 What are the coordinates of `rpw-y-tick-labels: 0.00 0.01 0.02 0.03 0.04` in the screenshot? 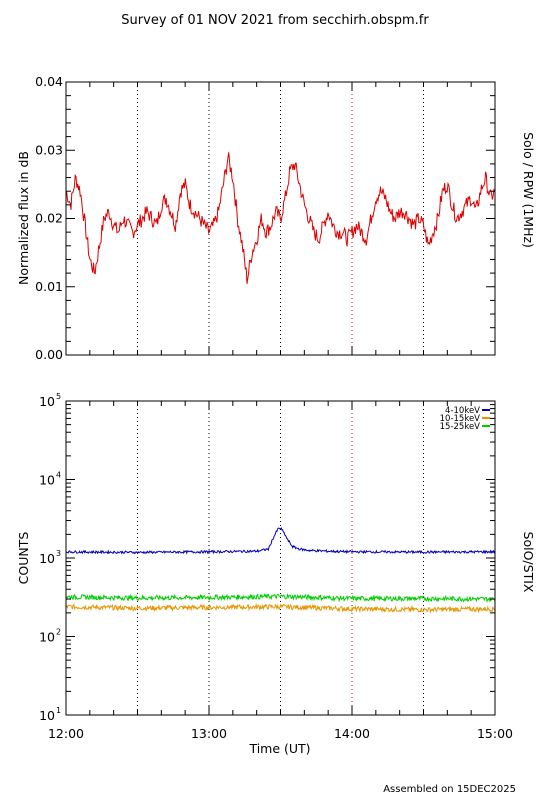 It's located at (49, 218).